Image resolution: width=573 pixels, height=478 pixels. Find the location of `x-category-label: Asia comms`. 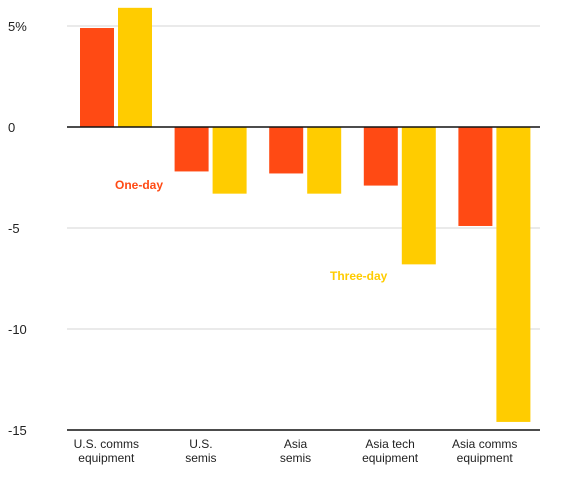

x-category-label: Asia comms is located at coordinates (484, 444).